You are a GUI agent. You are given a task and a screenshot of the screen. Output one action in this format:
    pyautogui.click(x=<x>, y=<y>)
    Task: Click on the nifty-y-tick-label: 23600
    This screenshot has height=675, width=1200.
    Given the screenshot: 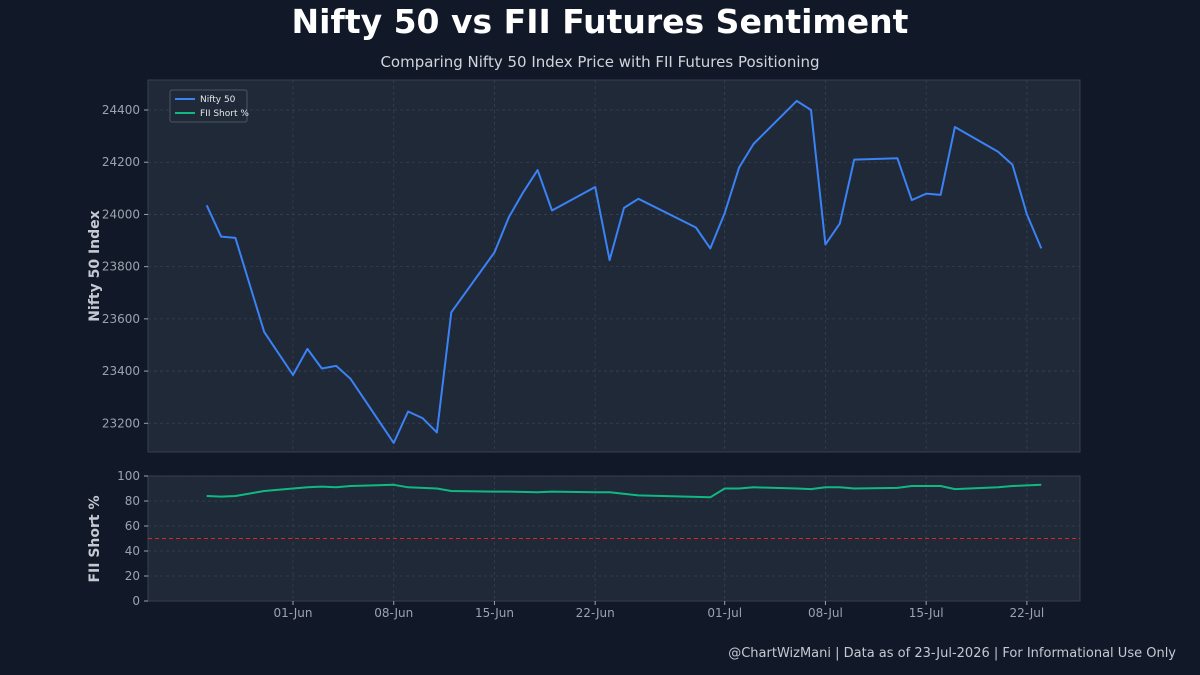 What is the action you would take?
    pyautogui.click(x=121, y=319)
    